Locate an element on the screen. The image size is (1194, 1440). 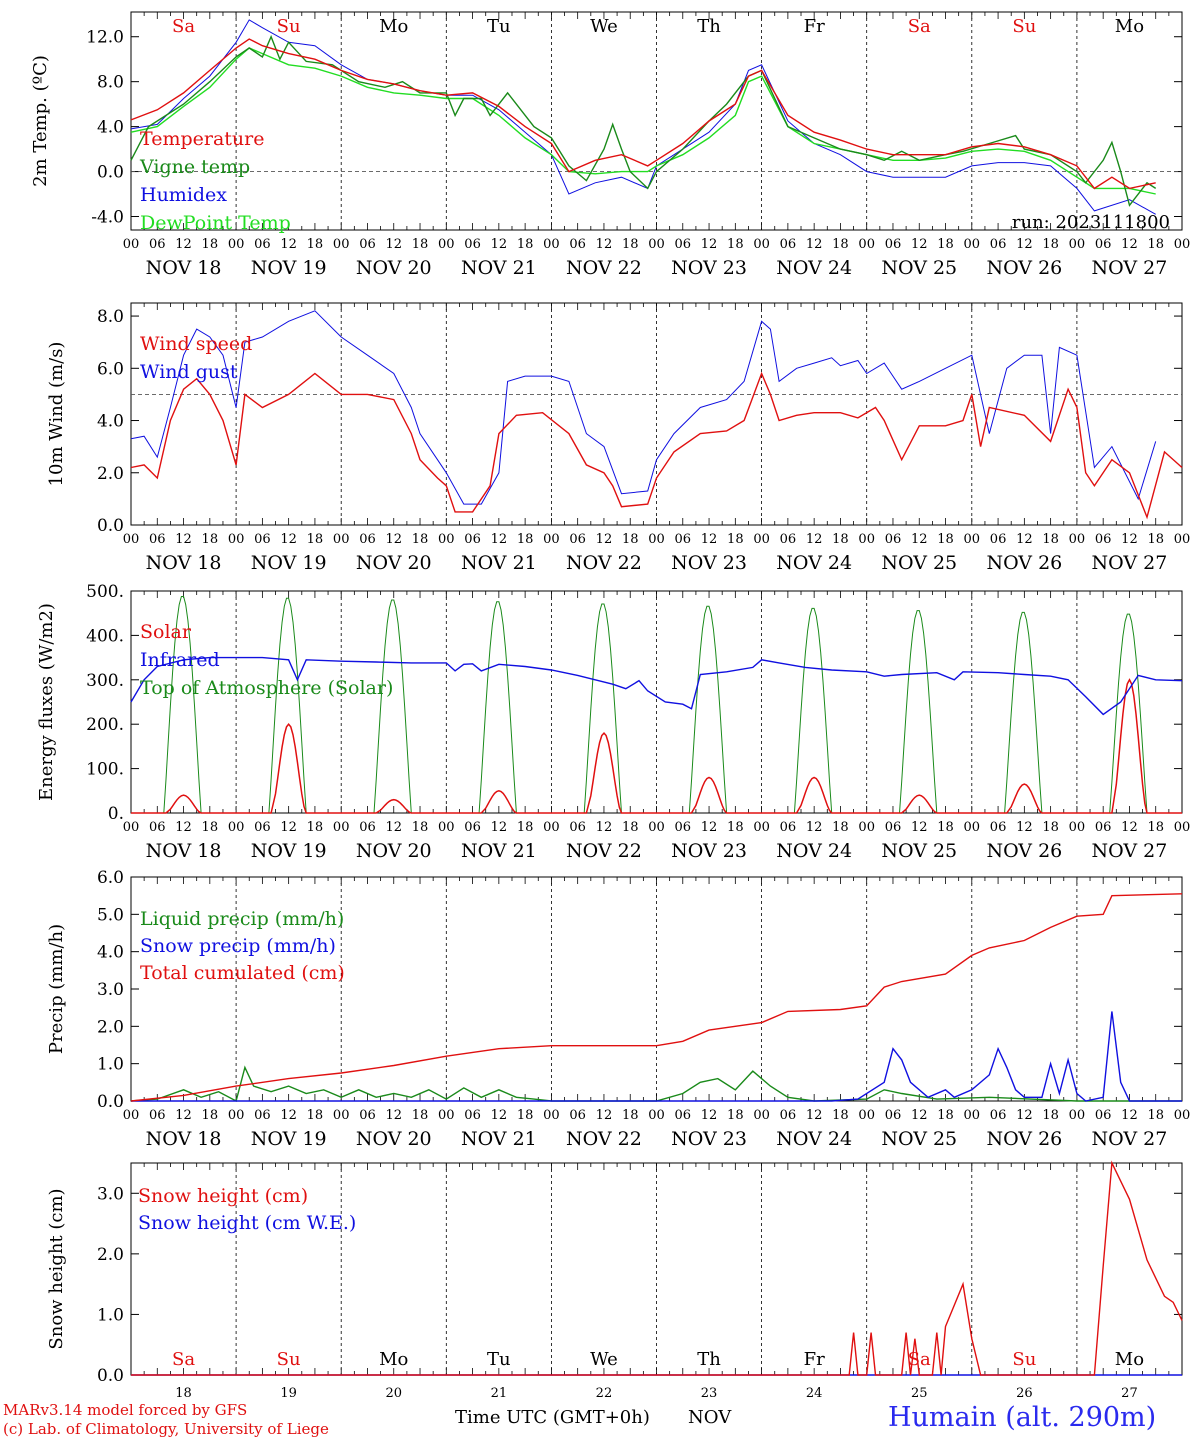
series-snow-precip-mm-h is located at coordinates (656, 1056).